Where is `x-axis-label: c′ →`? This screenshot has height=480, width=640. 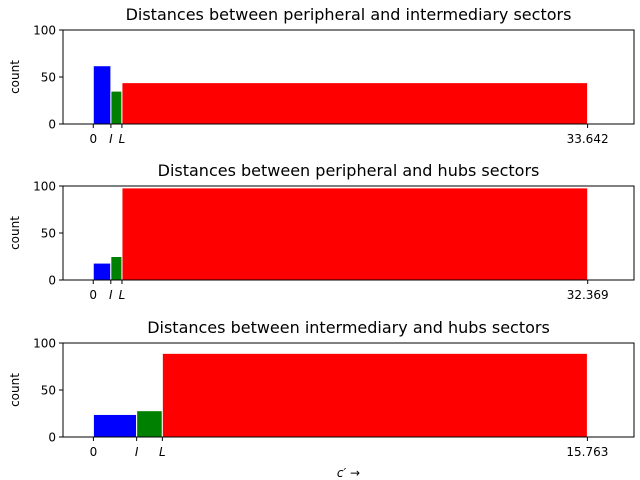 x-axis-label: c′ → is located at coordinates (348, 473).